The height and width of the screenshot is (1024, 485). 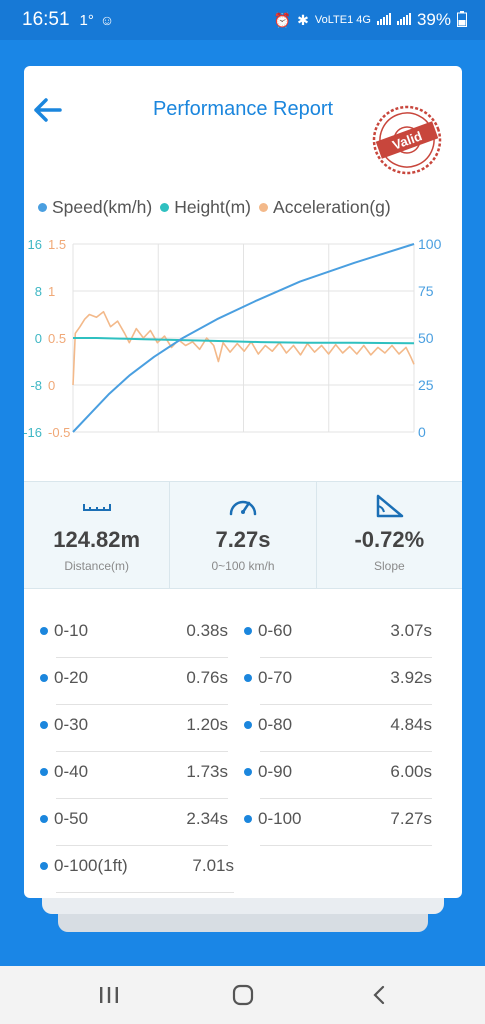 What do you see at coordinates (33, 432) in the screenshot?
I see `height-tick-label: -16` at bounding box center [33, 432].